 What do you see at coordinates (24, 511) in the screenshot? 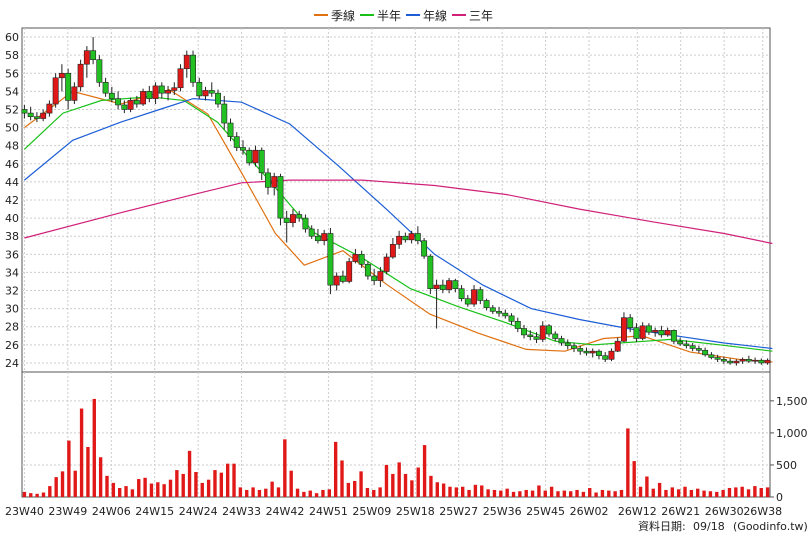
I see `x-tick-label: 23W40` at bounding box center [24, 511].